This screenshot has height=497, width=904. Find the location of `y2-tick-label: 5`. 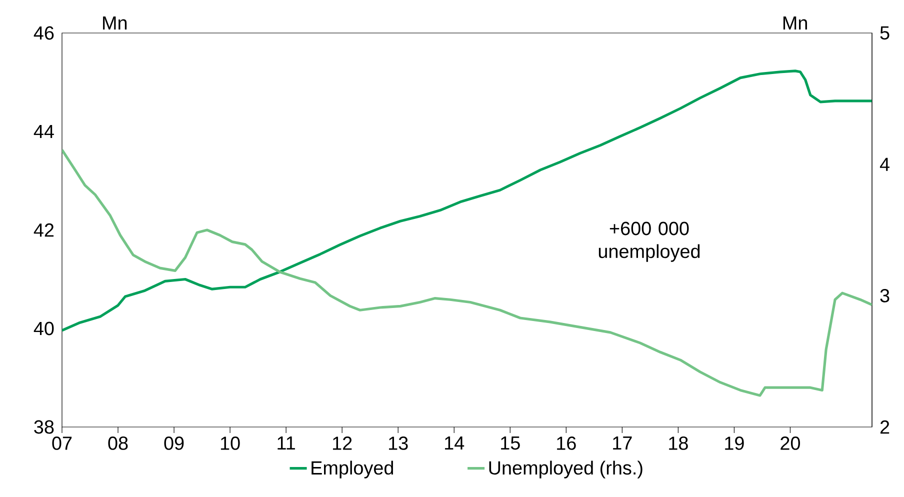

y2-tick-label: 5 is located at coordinates (885, 33).